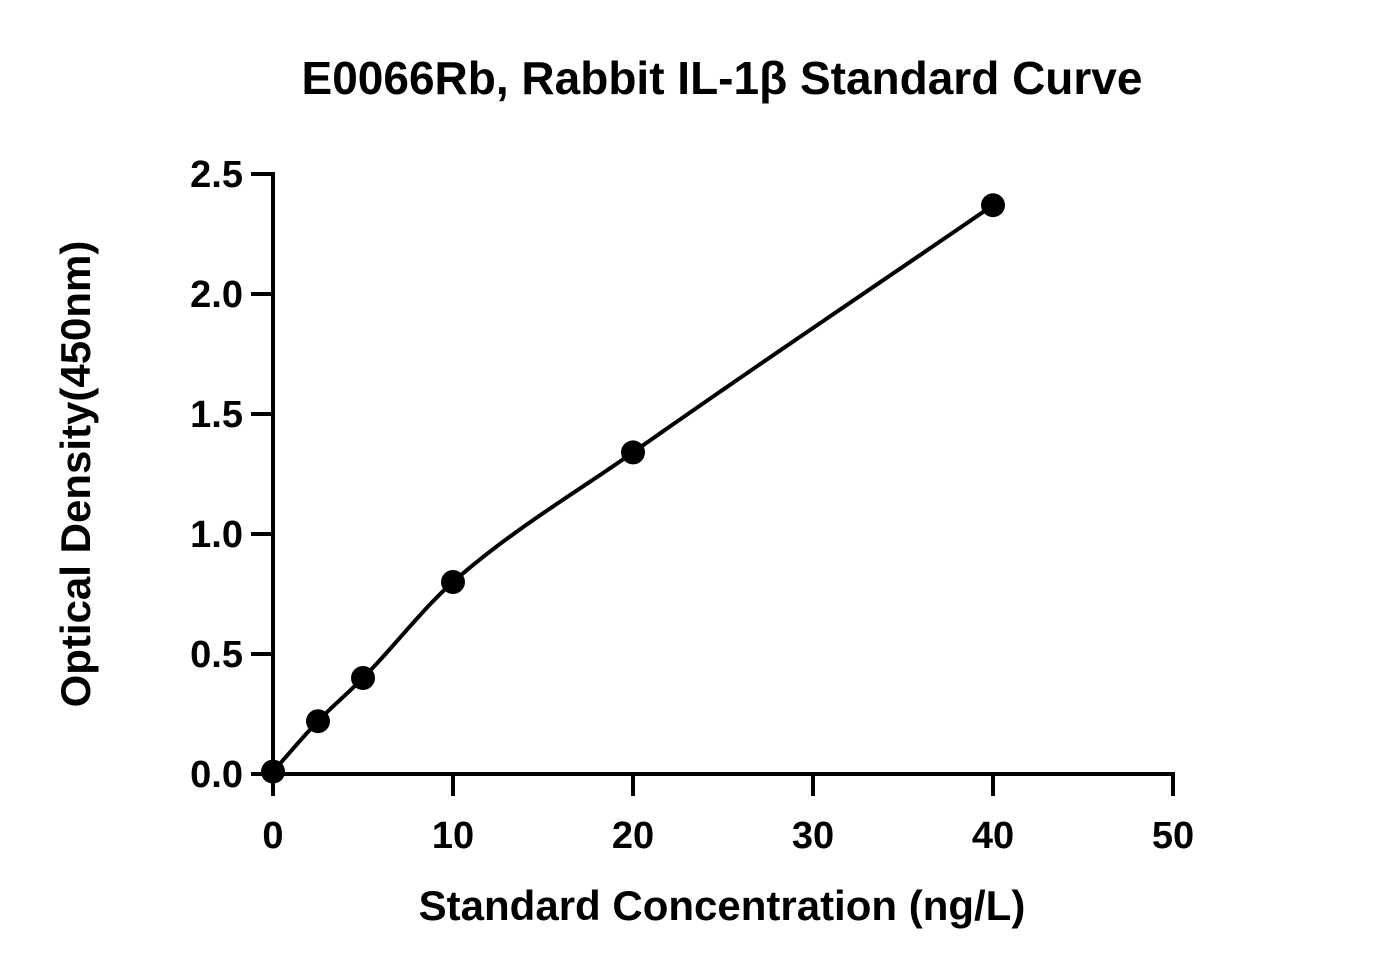  What do you see at coordinates (453, 836) in the screenshot?
I see `x-tick-label: 10` at bounding box center [453, 836].